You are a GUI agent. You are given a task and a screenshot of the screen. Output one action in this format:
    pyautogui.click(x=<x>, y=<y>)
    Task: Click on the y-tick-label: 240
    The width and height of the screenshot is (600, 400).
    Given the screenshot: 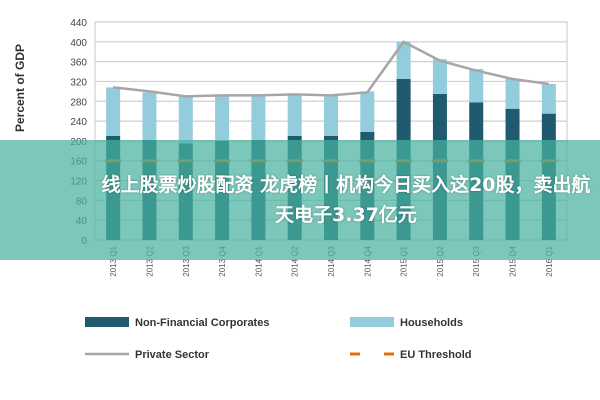 What is the action you would take?
    pyautogui.click(x=78, y=122)
    